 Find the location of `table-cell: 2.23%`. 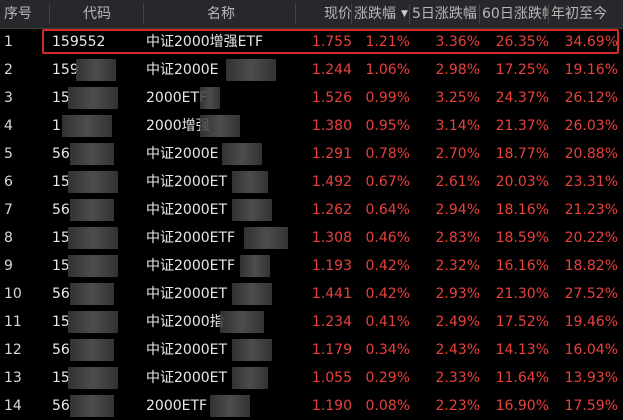

table-cell: 2.23% is located at coordinates (457, 406).